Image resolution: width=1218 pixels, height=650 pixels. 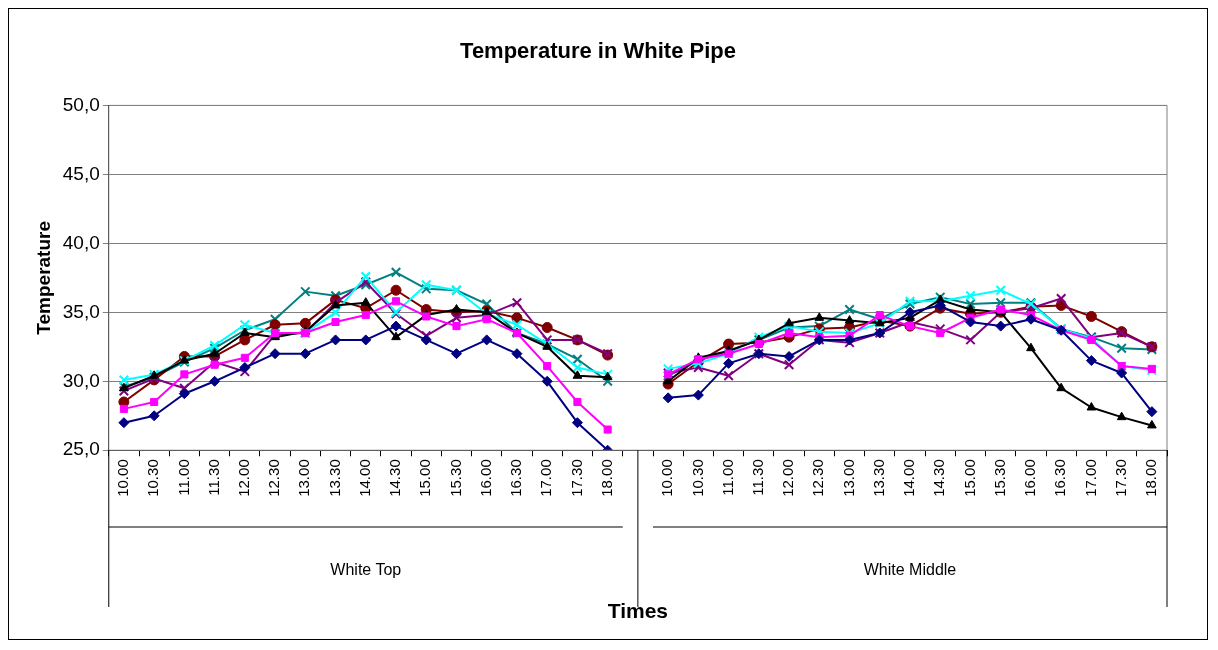 What do you see at coordinates (81, 311) in the screenshot?
I see `y-tick-label: 35,0` at bounding box center [81, 311].